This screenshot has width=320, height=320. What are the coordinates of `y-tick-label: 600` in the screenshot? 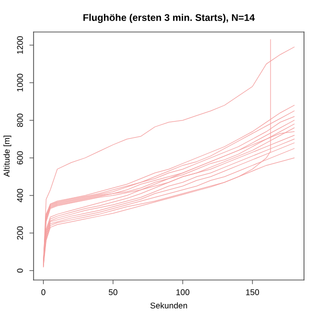 It's located at (20, 157).